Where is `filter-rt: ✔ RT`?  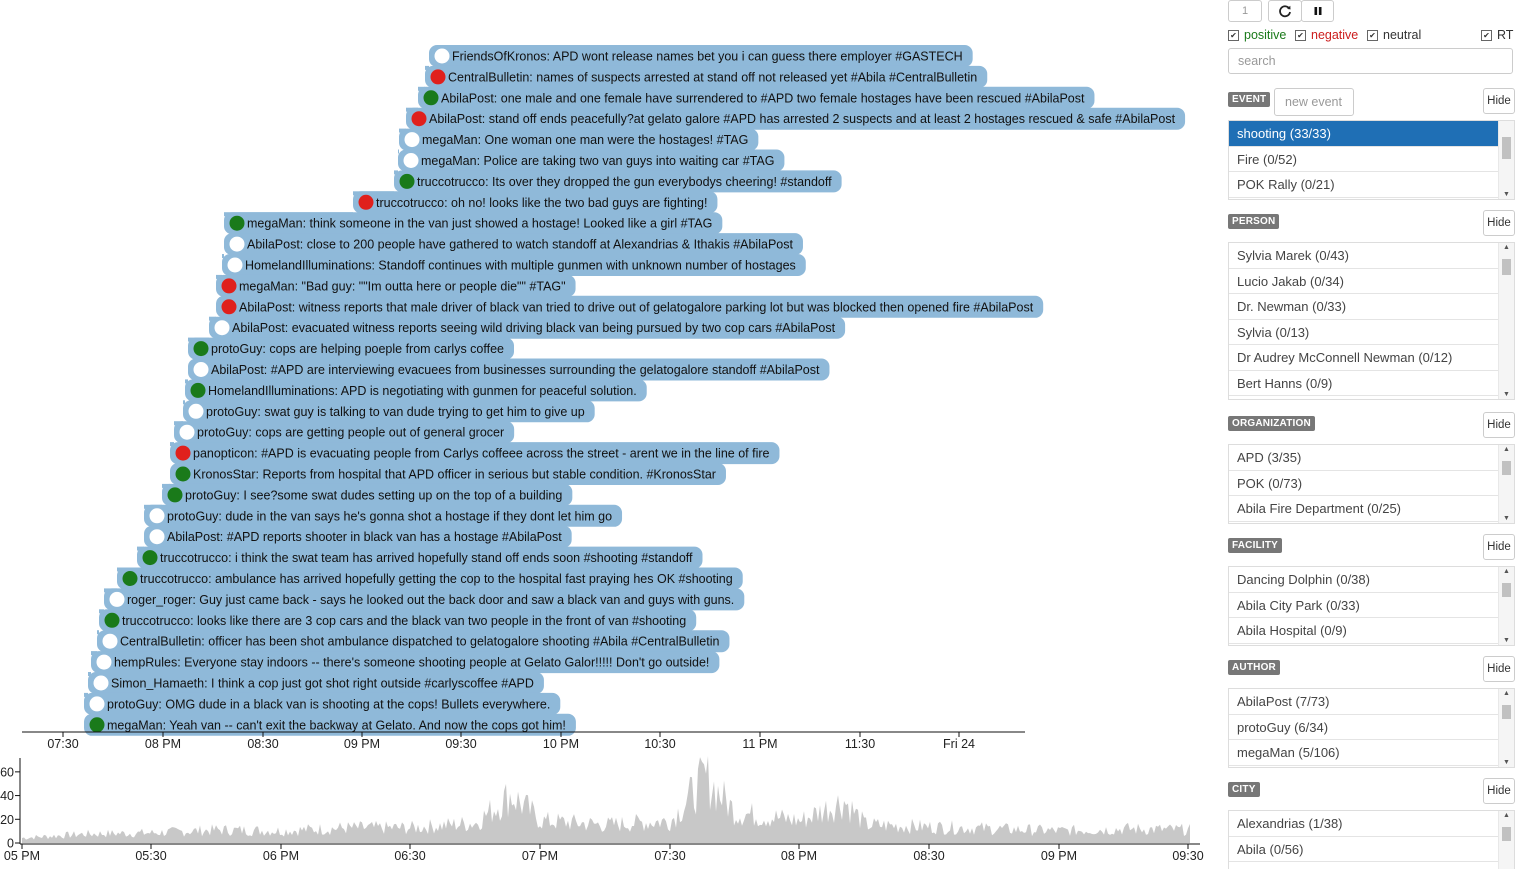
filter-rt: ✔ RT is located at coordinates (1497, 35).